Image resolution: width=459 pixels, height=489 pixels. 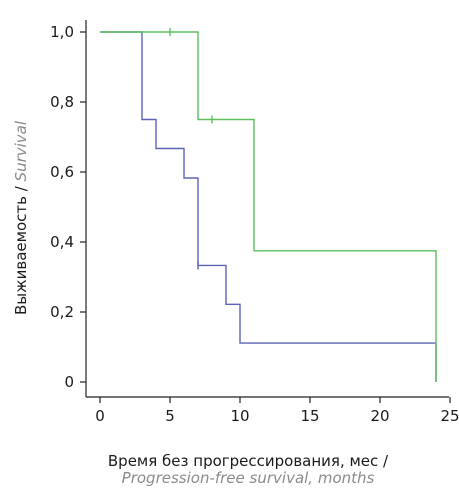 What do you see at coordinates (62, 102) in the screenshot?
I see `y-tick-label: 0,8` at bounding box center [62, 102].